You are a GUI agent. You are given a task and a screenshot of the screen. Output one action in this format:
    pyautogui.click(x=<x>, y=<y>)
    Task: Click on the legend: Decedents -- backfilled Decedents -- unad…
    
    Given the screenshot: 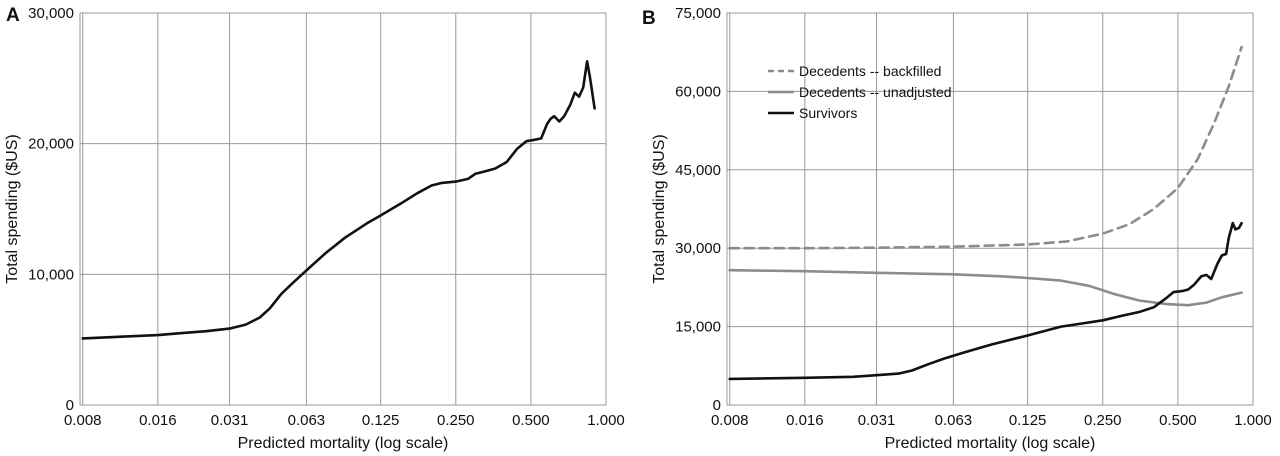 What is the action you would take?
    pyautogui.click(x=860, y=92)
    